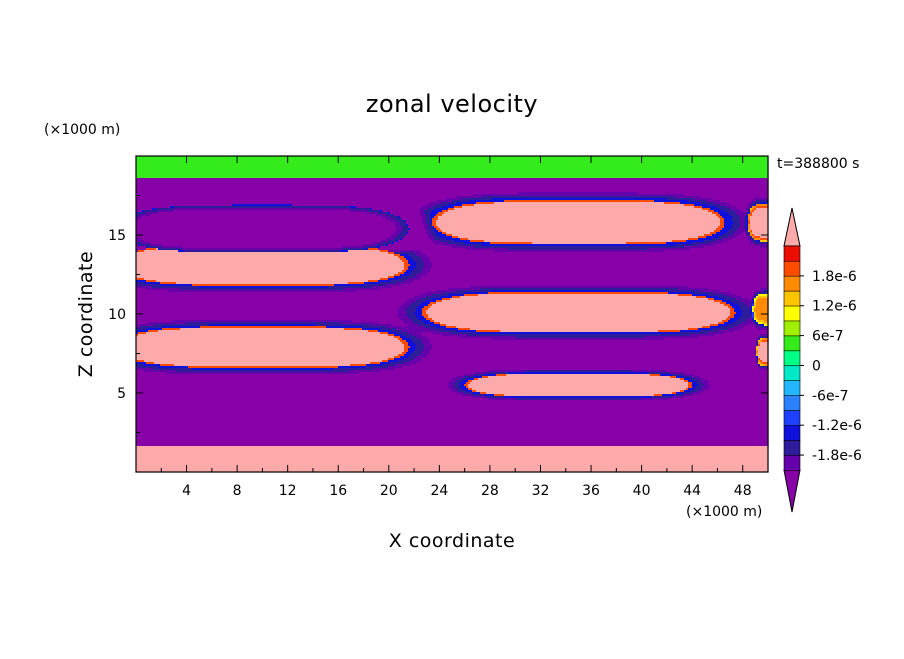 This screenshot has height=659, width=904. I want to click on x-tick-label: 48, so click(743, 491).